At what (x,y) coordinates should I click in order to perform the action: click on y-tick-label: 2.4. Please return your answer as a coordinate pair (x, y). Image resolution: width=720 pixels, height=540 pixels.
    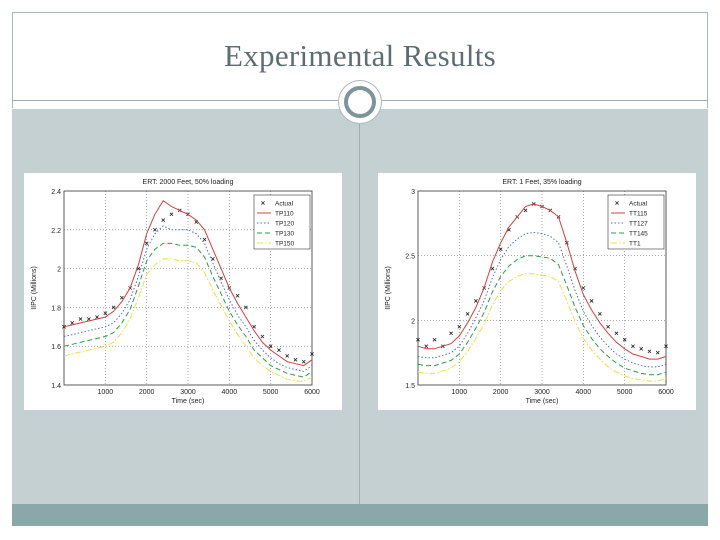
    Looking at the image, I should click on (56, 192).